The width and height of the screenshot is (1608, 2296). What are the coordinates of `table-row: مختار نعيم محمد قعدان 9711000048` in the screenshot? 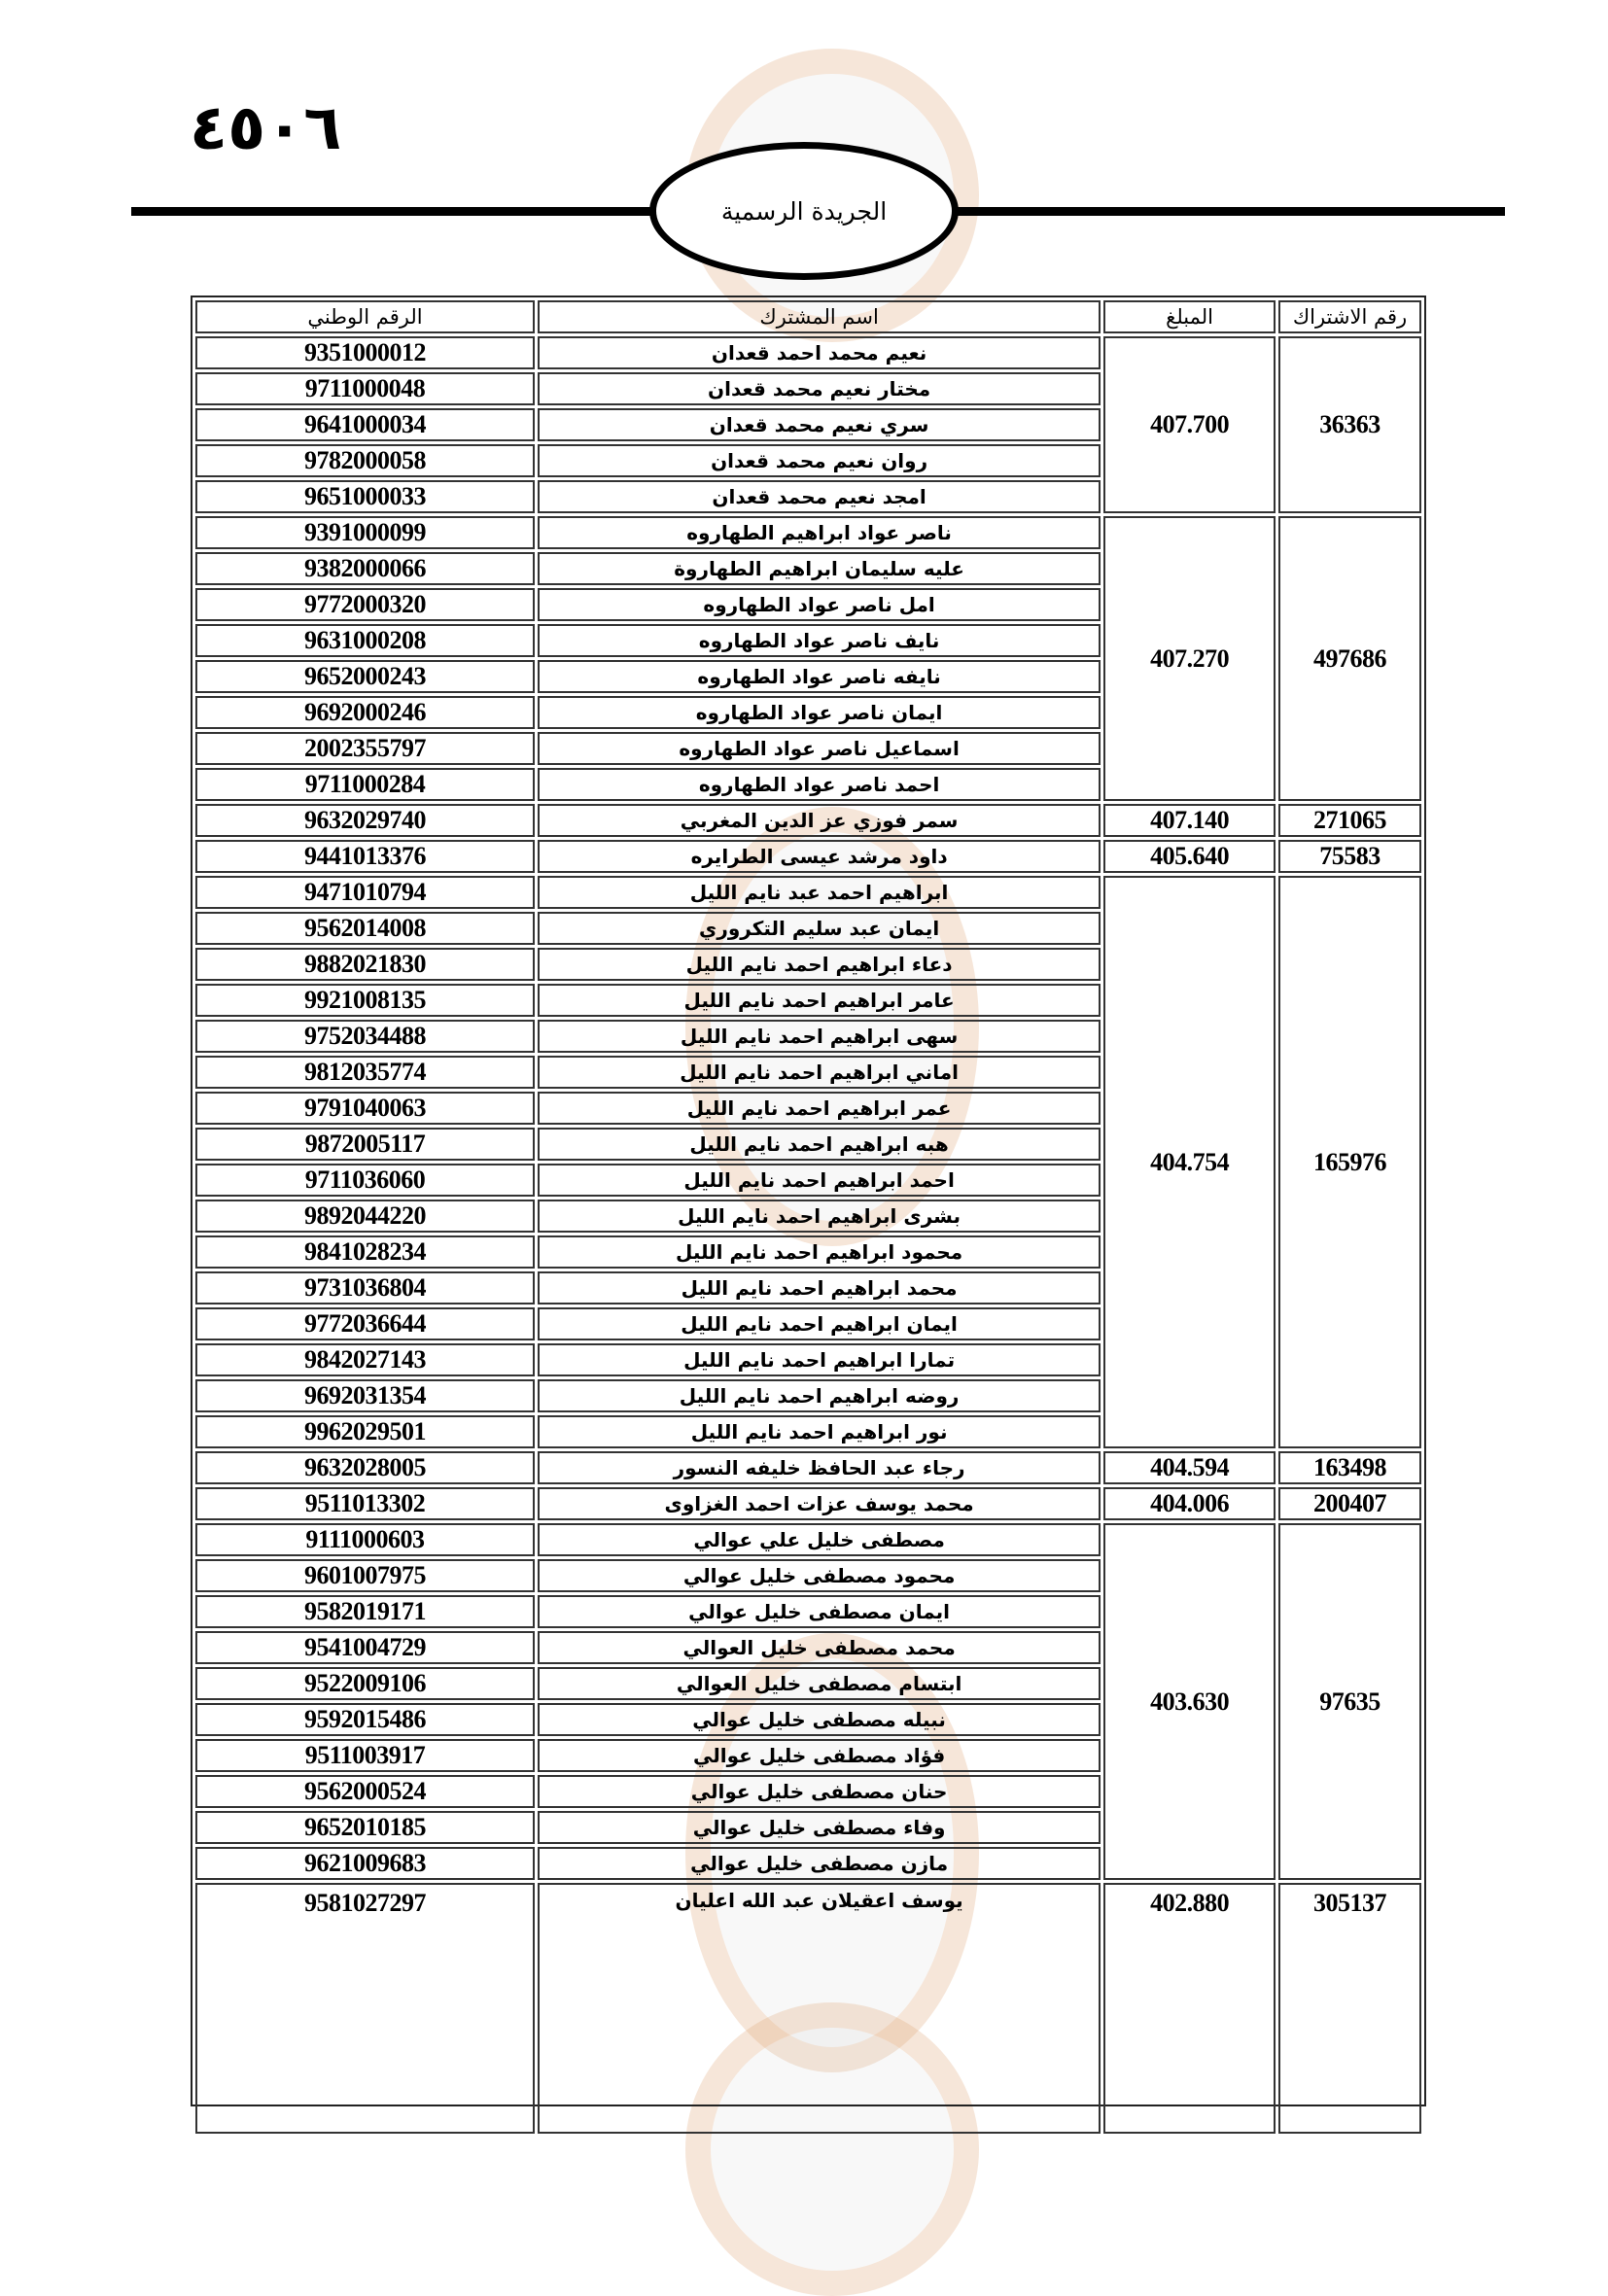 It's located at (808, 388).